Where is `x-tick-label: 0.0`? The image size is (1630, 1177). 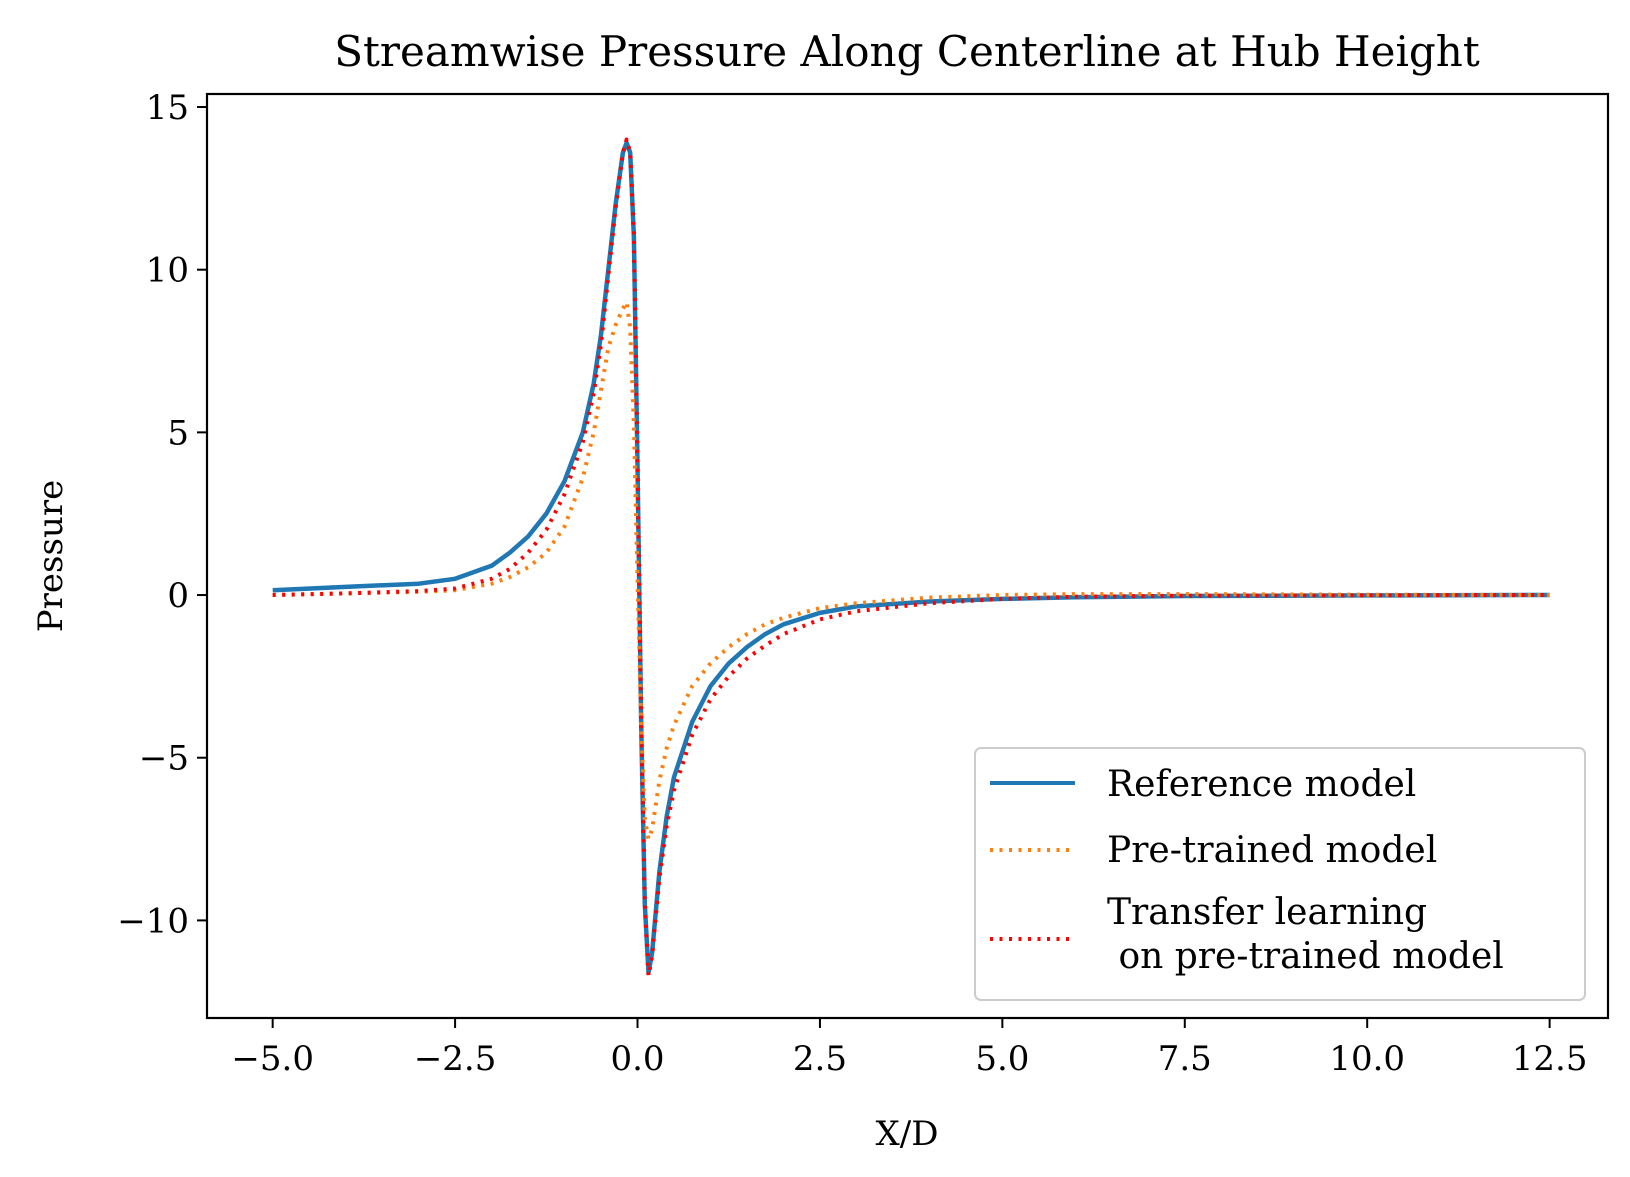 x-tick-label: 0.0 is located at coordinates (637, 1059).